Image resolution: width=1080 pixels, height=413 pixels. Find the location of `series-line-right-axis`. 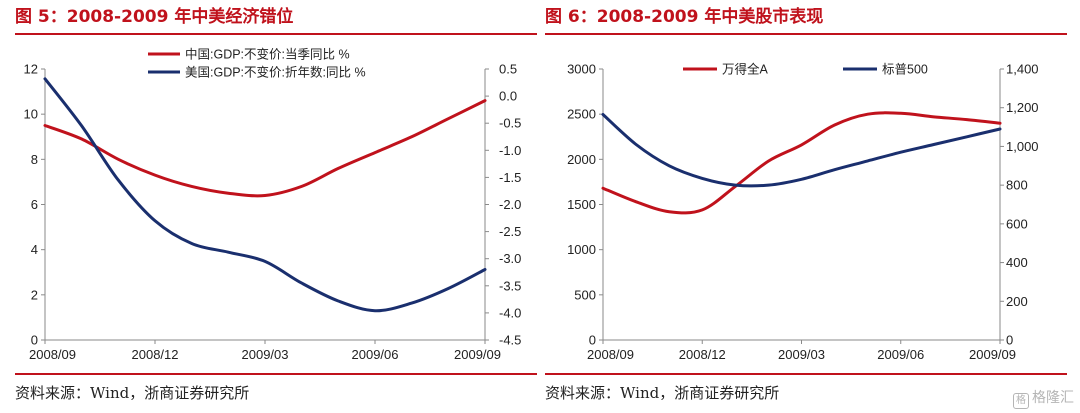

series-line-right-axis is located at coordinates (801, 150).